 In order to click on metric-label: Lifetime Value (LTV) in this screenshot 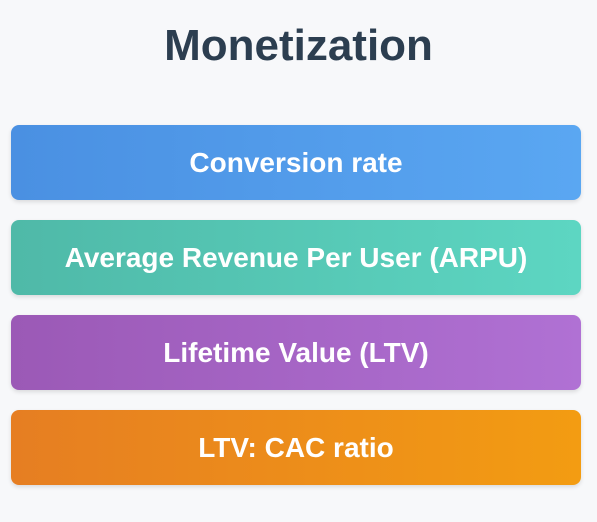, I will do `click(296, 352)`.